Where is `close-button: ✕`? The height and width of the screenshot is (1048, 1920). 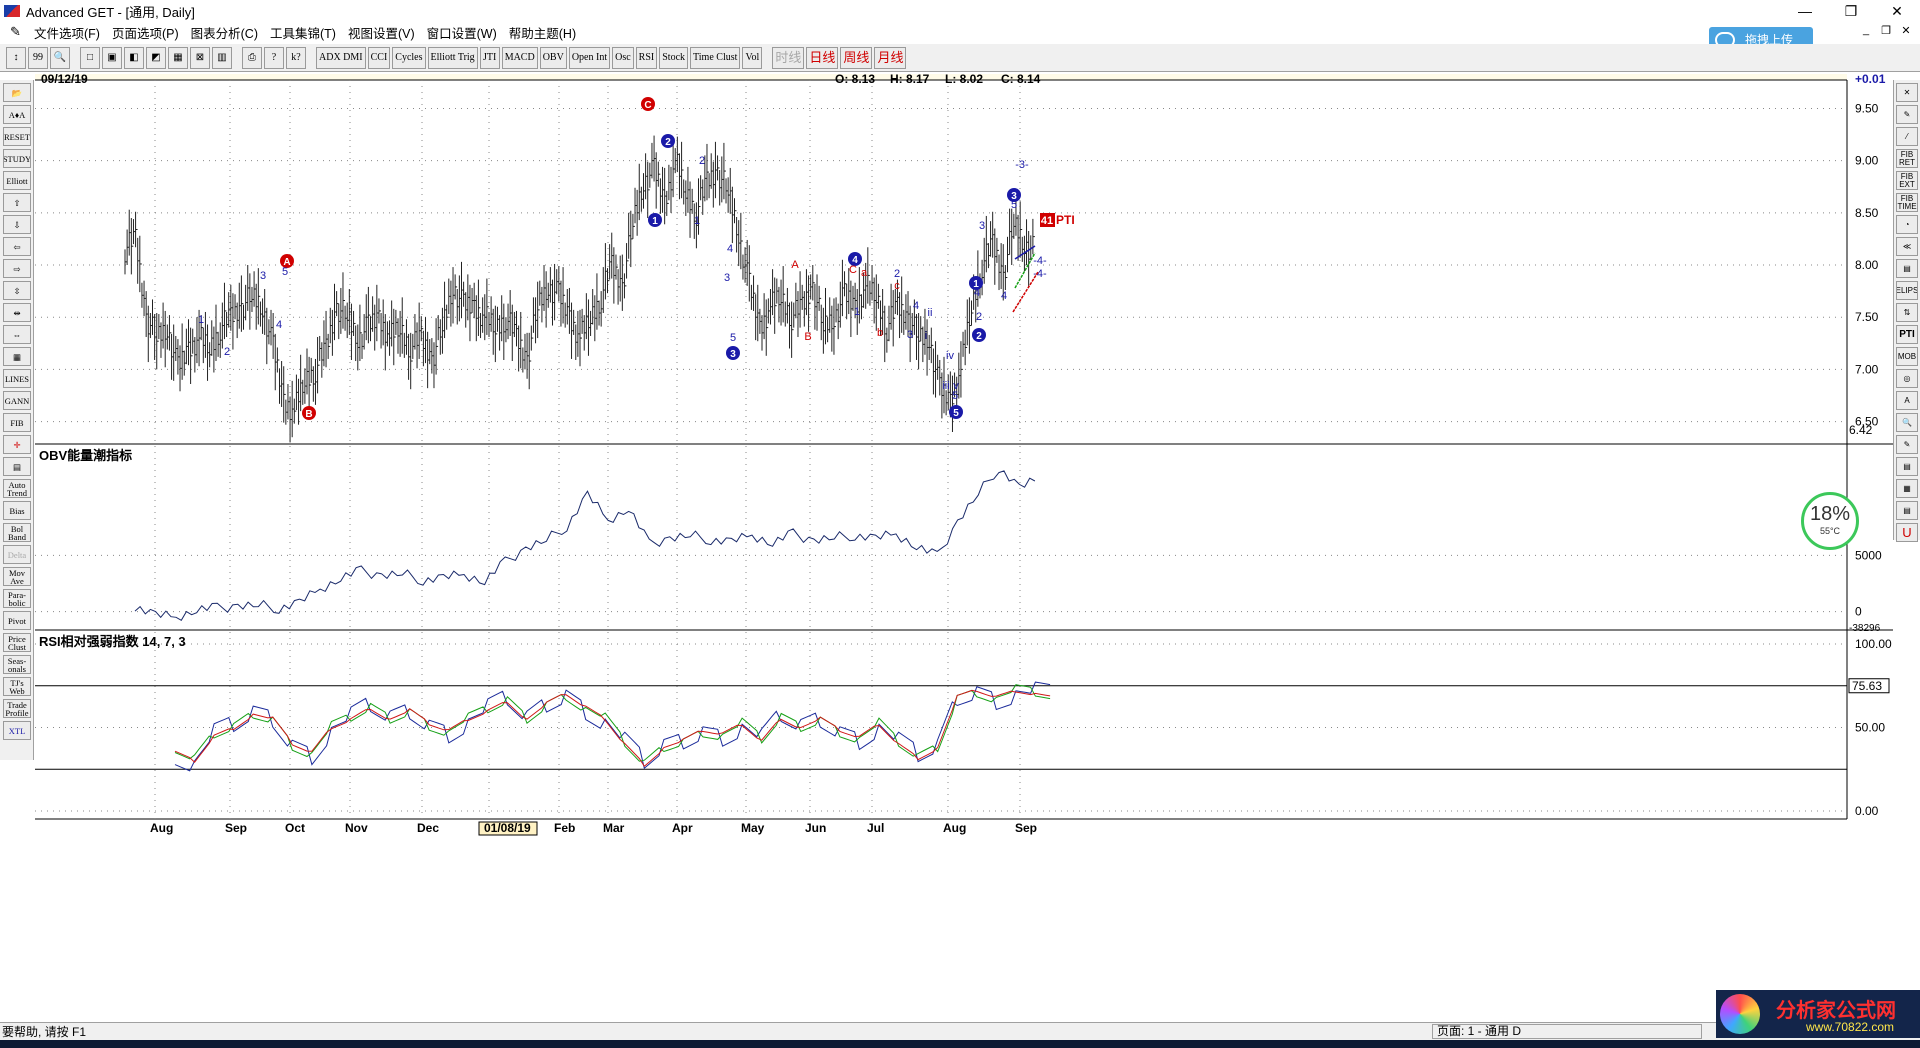
close-button: ✕ is located at coordinates (1897, 10).